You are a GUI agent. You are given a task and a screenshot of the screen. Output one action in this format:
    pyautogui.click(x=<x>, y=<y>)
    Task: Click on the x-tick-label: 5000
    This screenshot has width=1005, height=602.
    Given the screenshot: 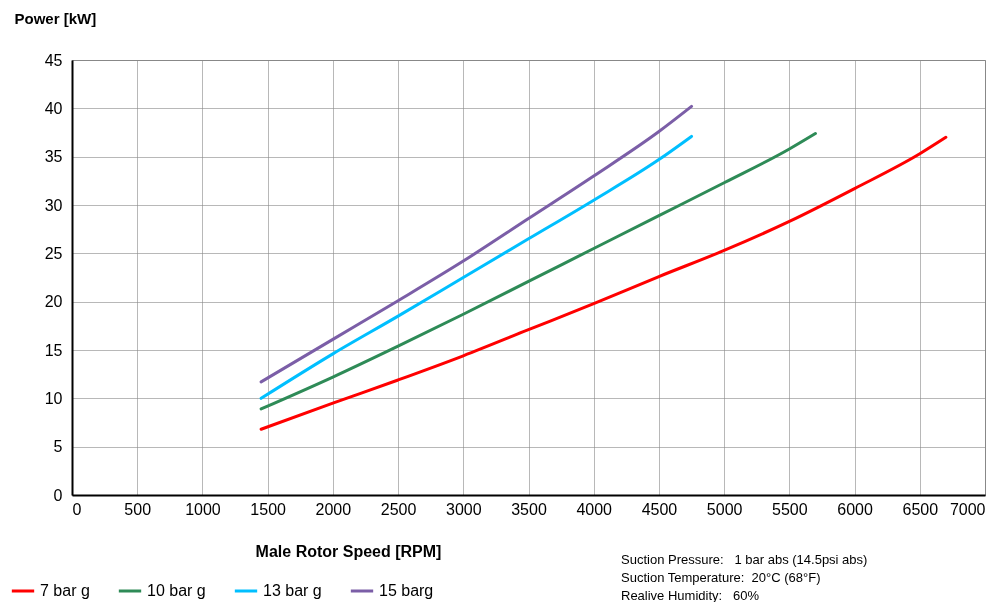 What is the action you would take?
    pyautogui.click(x=724, y=509)
    